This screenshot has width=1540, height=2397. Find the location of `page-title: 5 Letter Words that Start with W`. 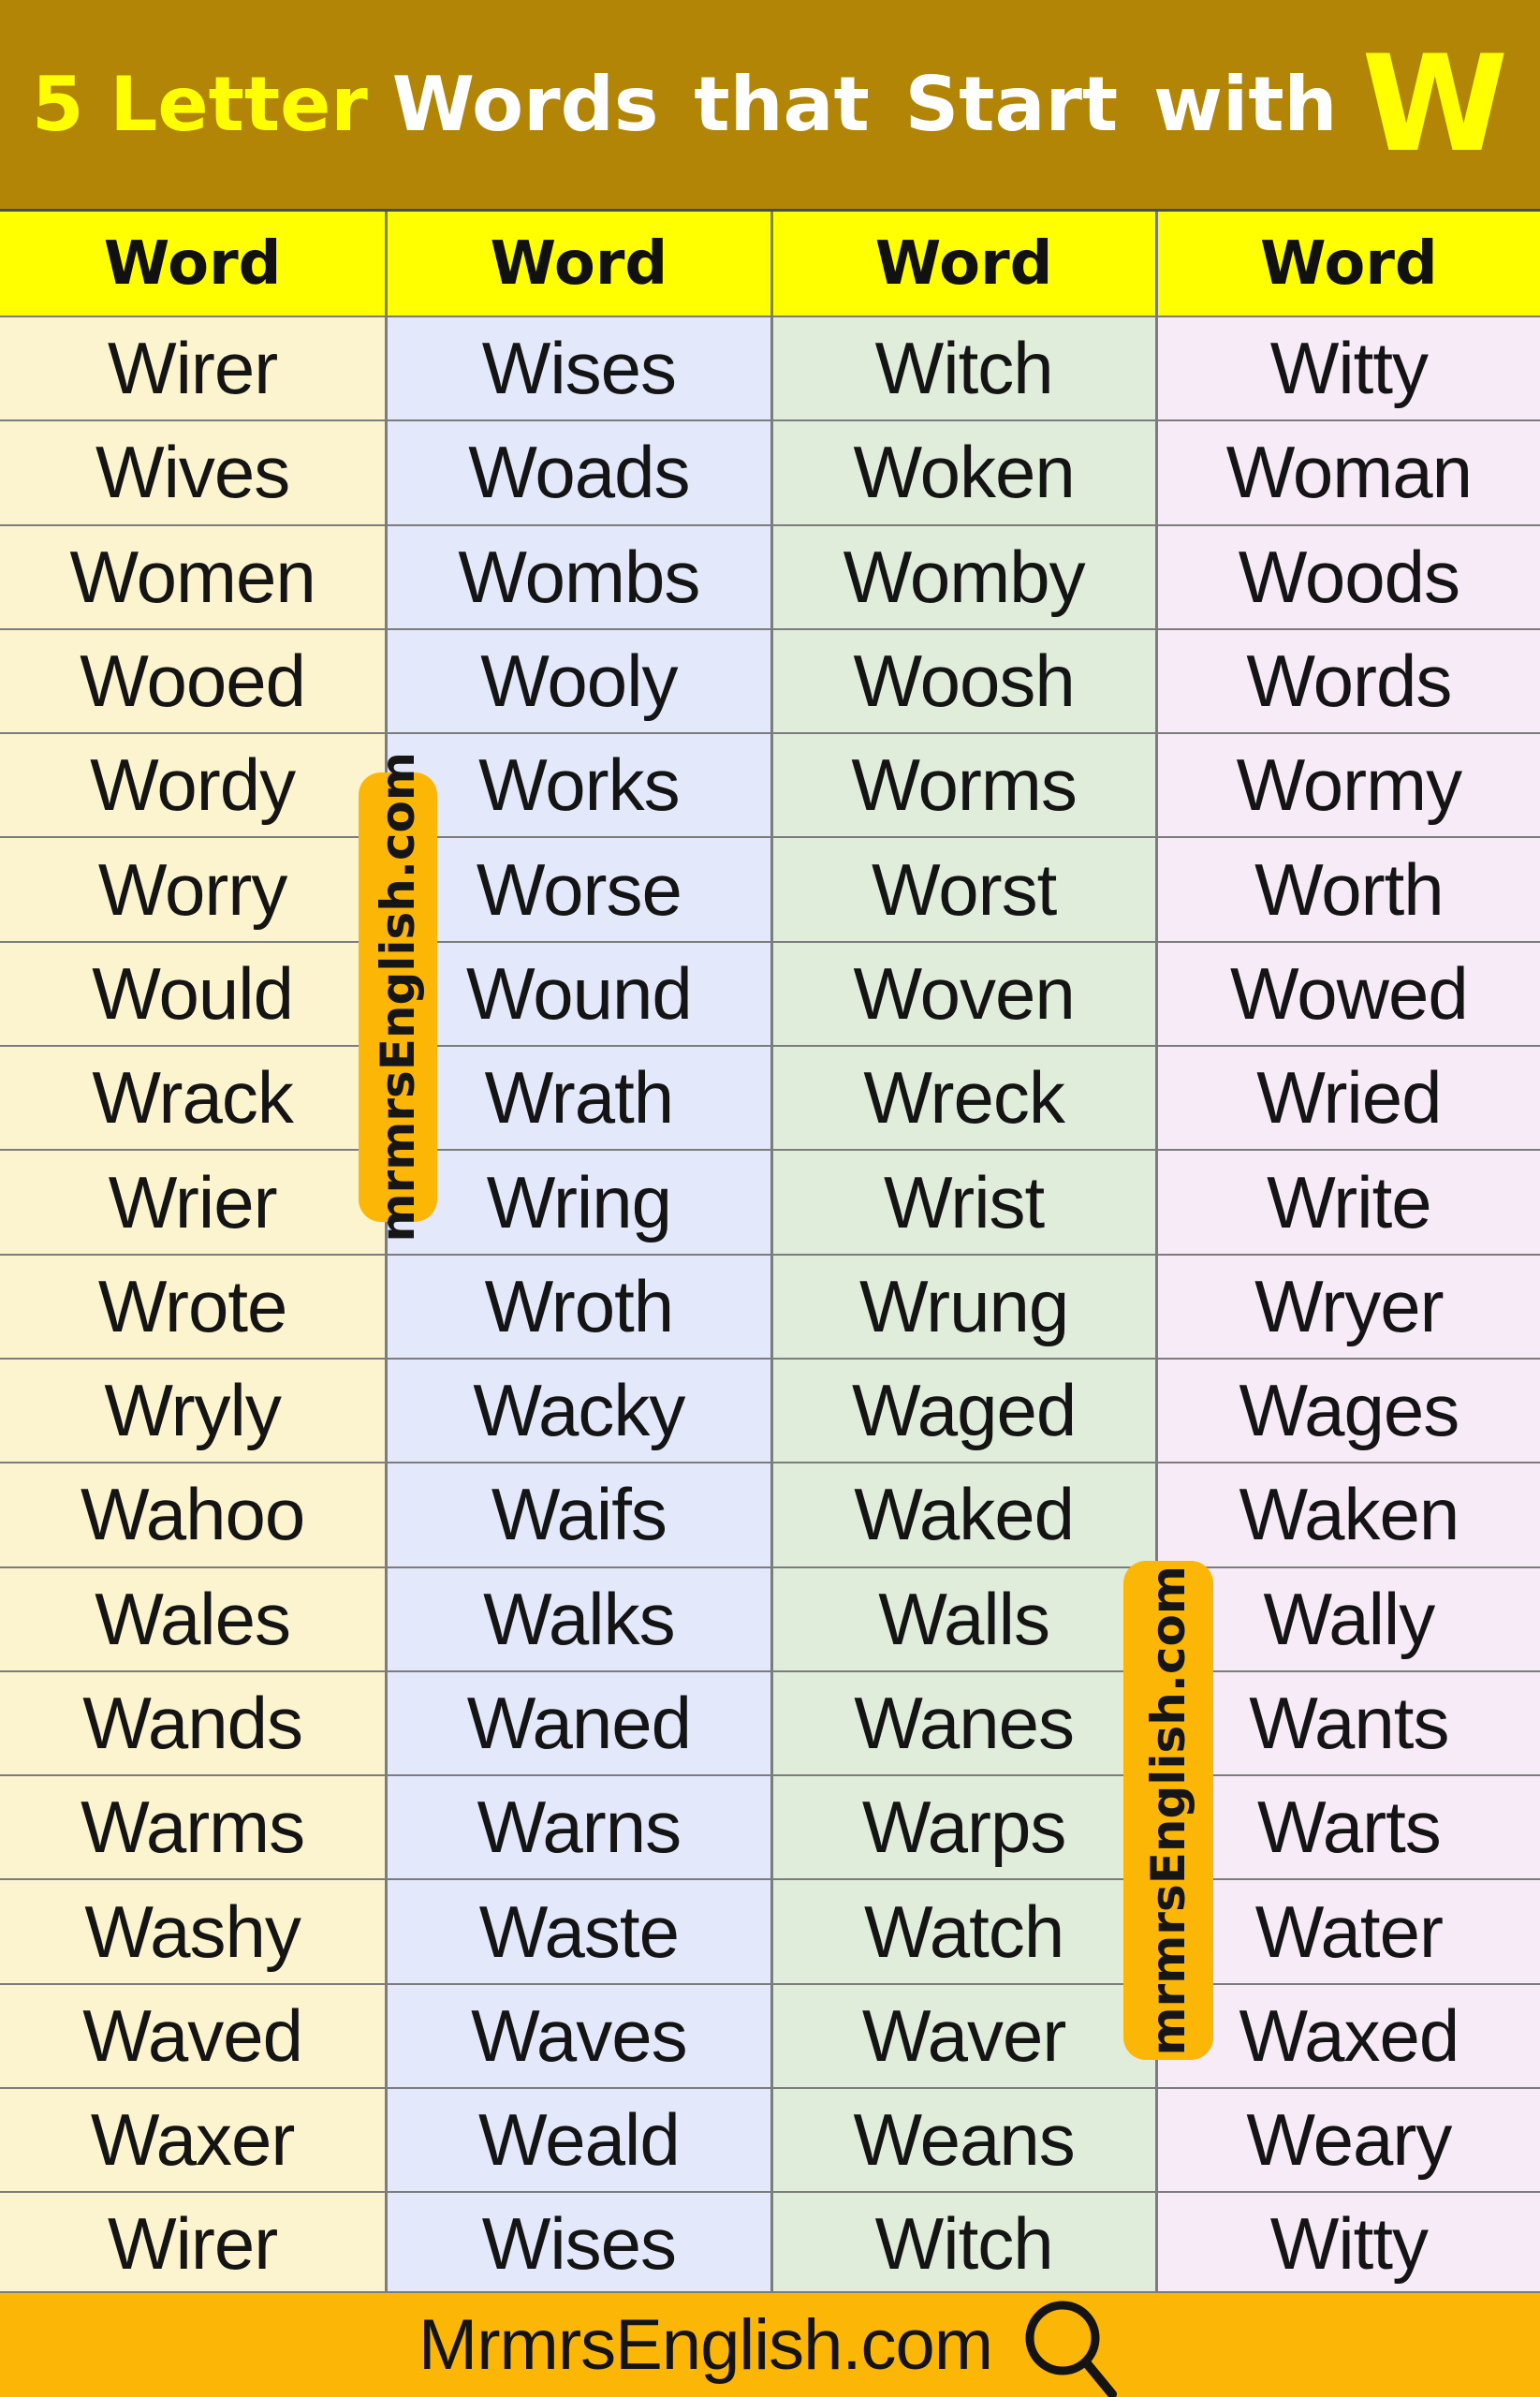

page-title: 5 Letter Words that Start with W is located at coordinates (770, 104).